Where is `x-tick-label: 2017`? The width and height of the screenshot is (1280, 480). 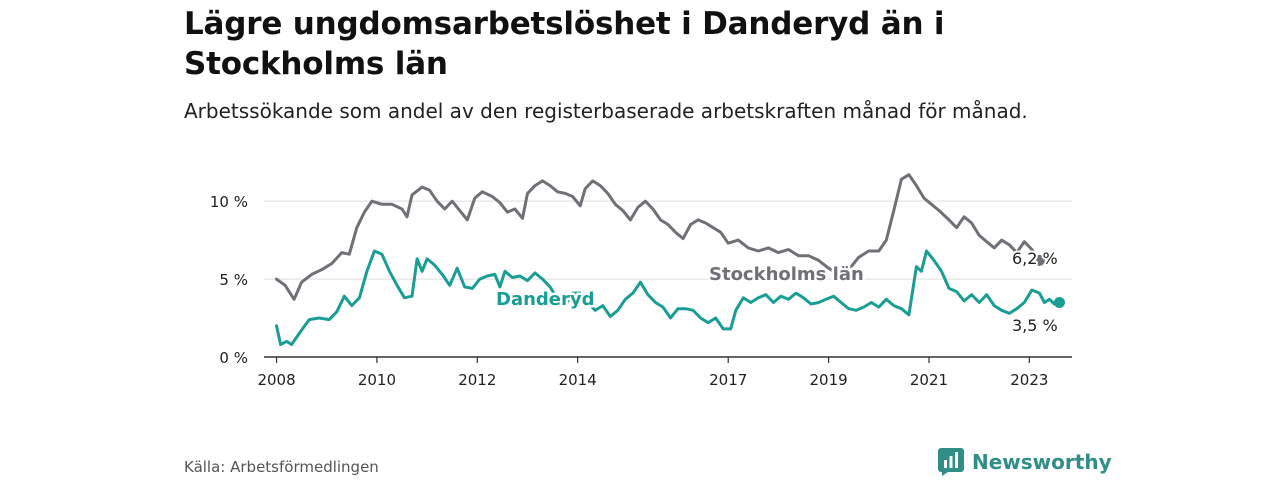 x-tick-label: 2017 is located at coordinates (728, 380).